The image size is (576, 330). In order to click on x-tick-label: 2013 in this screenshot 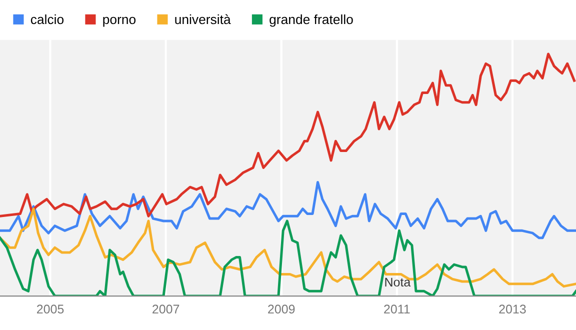, I will do `click(512, 309)`.